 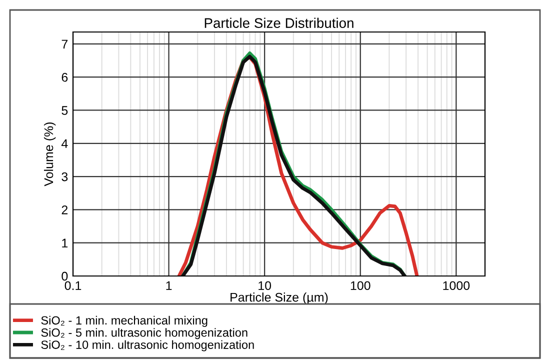 What do you see at coordinates (169, 285) in the screenshot?
I see `x-tick-label: 1` at bounding box center [169, 285].